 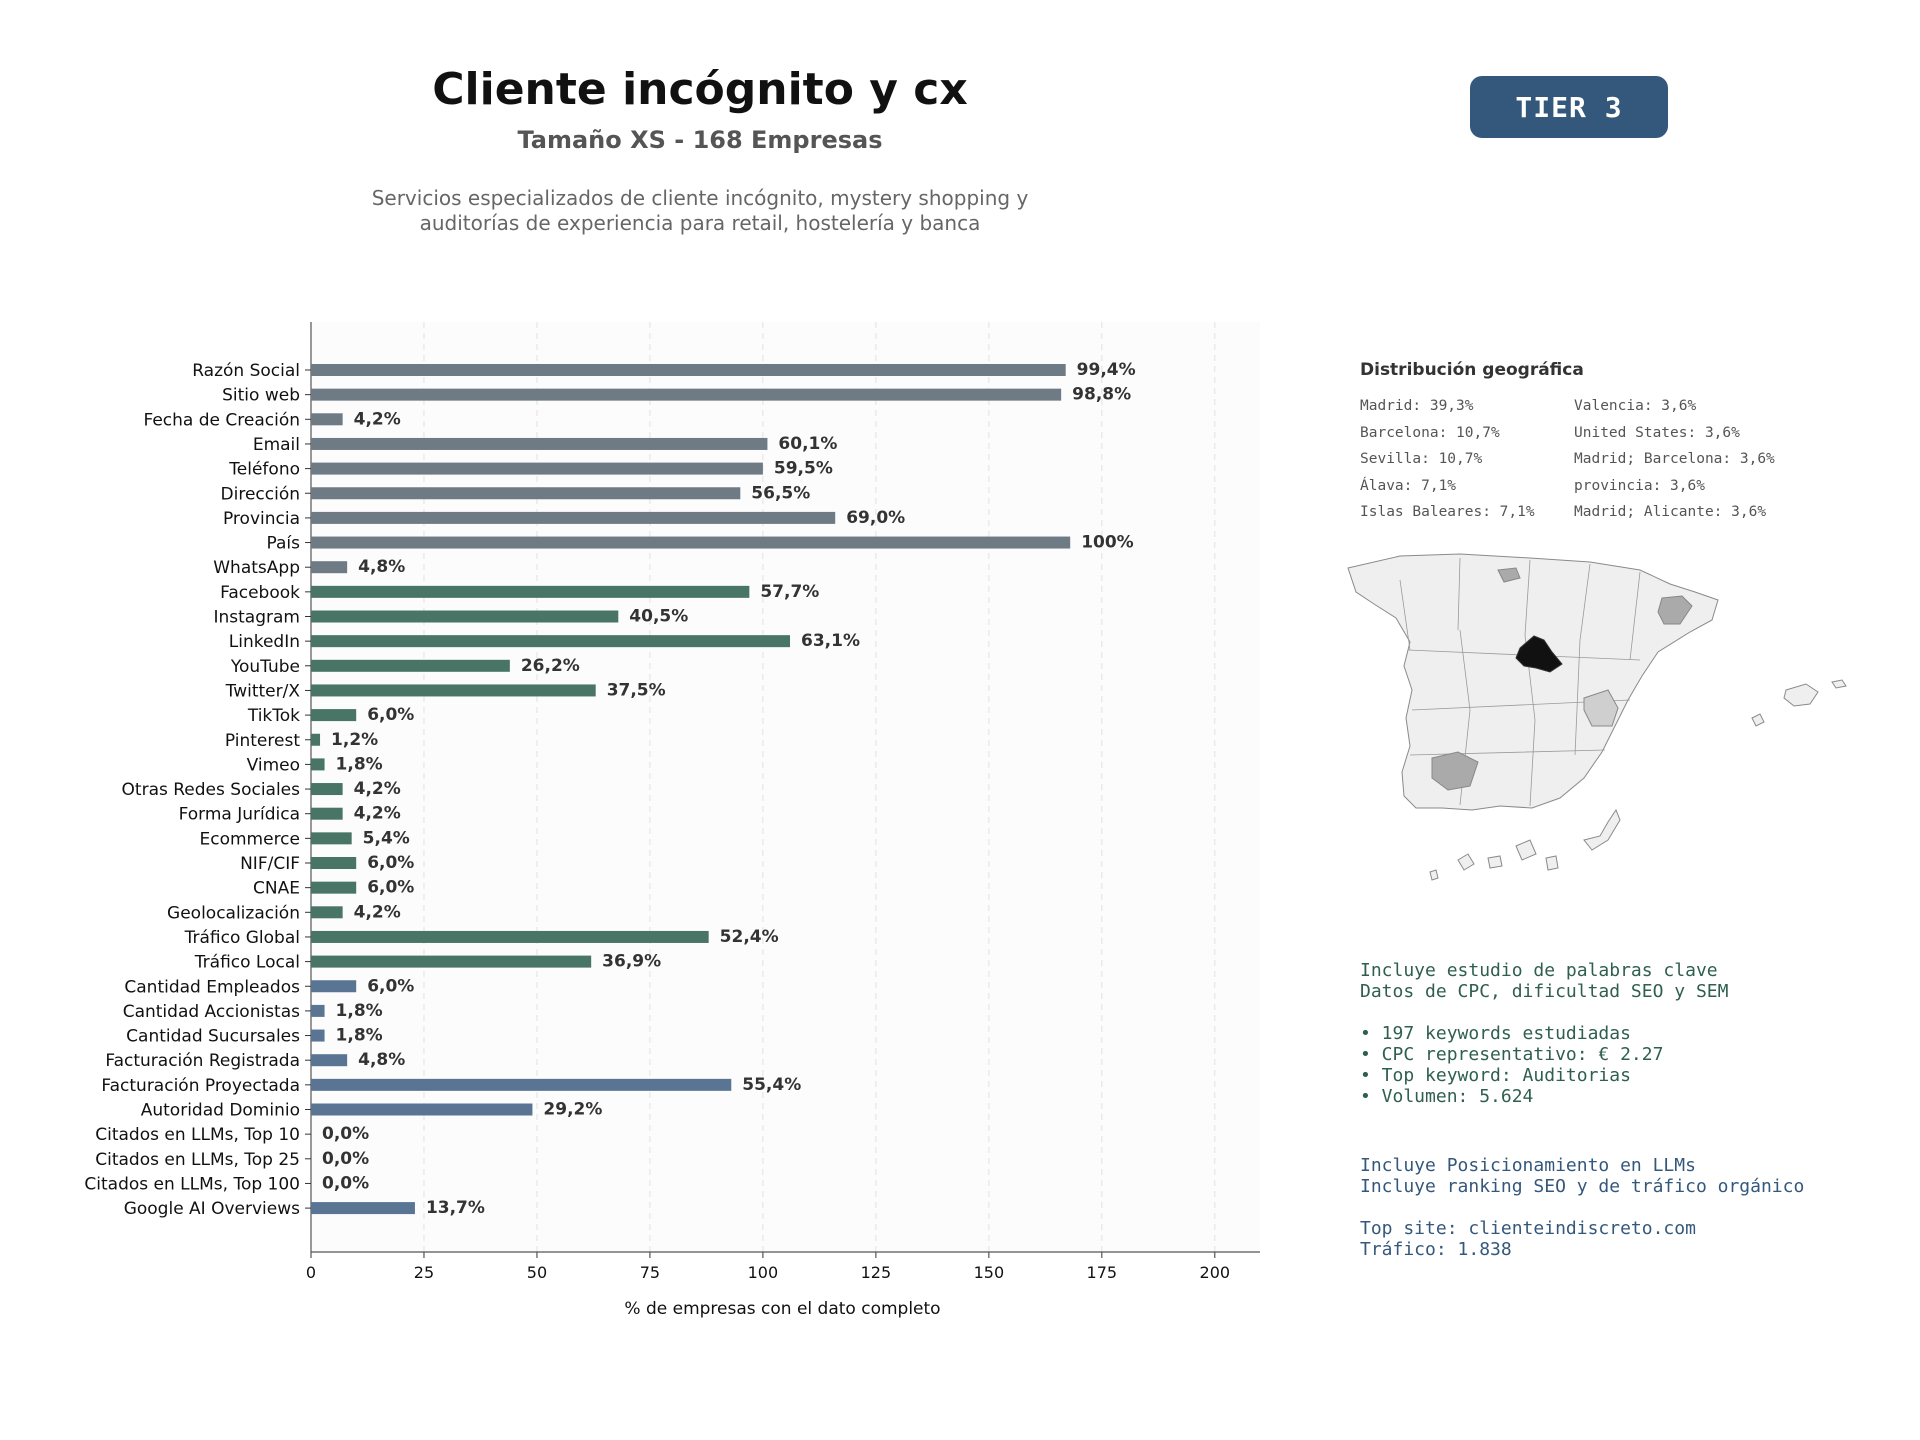 What do you see at coordinates (1670, 512) in the screenshot?
I see `geo-item: Madrid; Alicante: 3,6%` at bounding box center [1670, 512].